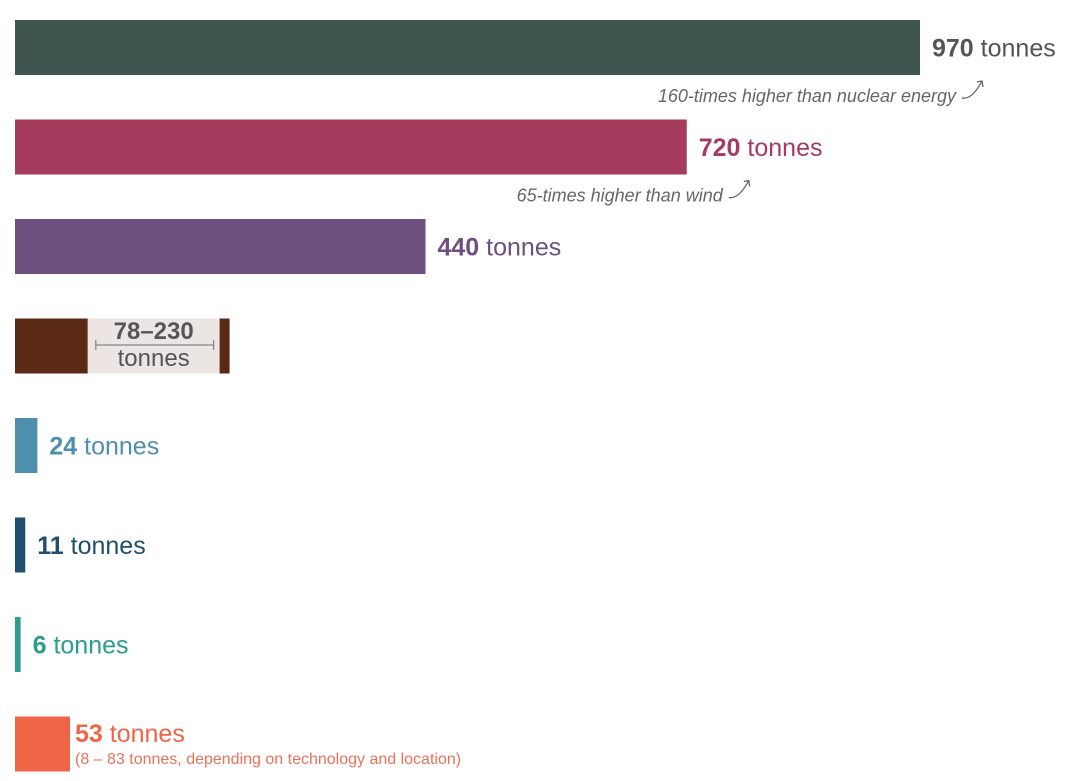 Image resolution: width=1081 pixels, height=781 pixels. What do you see at coordinates (89, 734) in the screenshot?
I see `bar-value-7: 53` at bounding box center [89, 734].